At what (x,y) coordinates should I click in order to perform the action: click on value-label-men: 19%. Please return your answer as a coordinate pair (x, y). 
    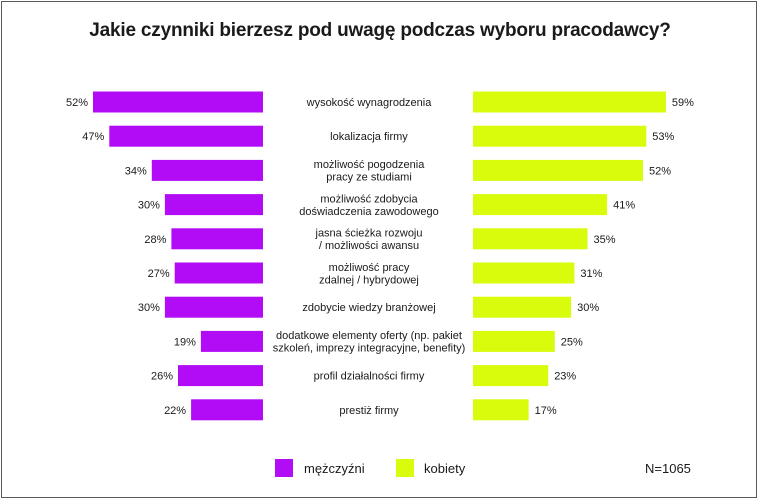
    Looking at the image, I should click on (185, 342).